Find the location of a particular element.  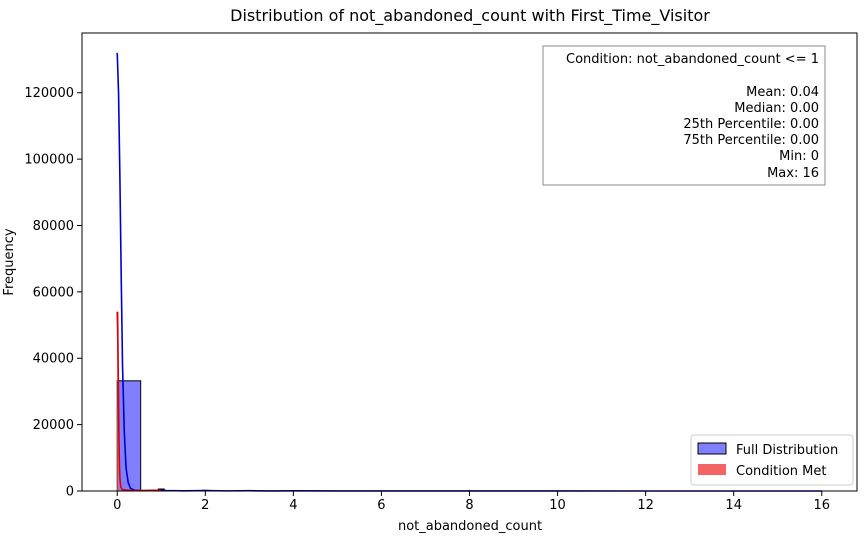

y-tick-label: 0 is located at coordinates (70, 492).